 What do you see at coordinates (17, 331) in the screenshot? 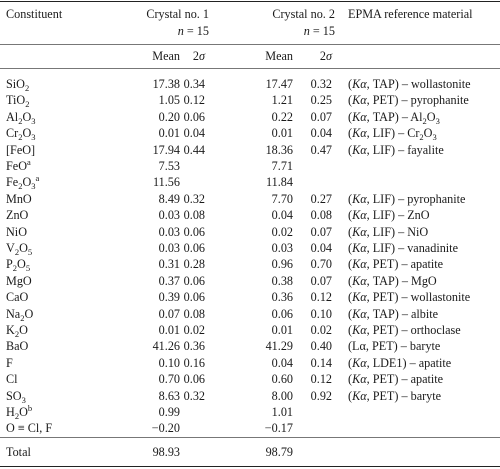
I see `row-constituent: K2O` at bounding box center [17, 331].